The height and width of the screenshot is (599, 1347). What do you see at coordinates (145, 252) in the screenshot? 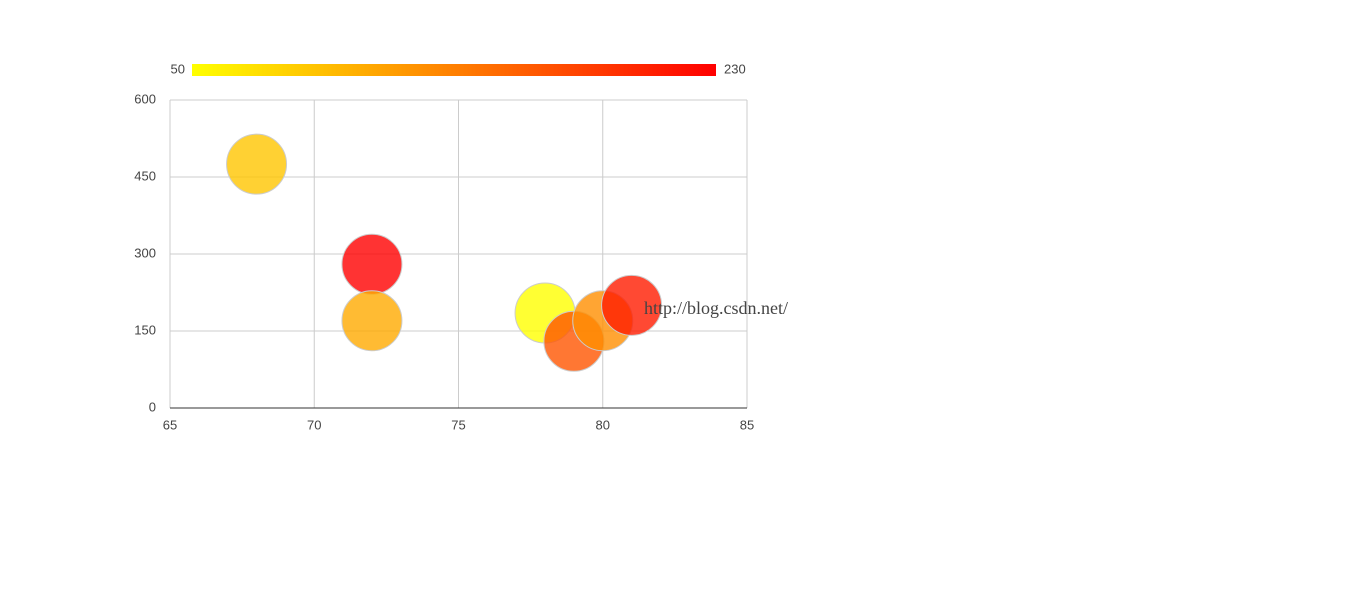
I see `y-tick-label: 300` at bounding box center [145, 252].